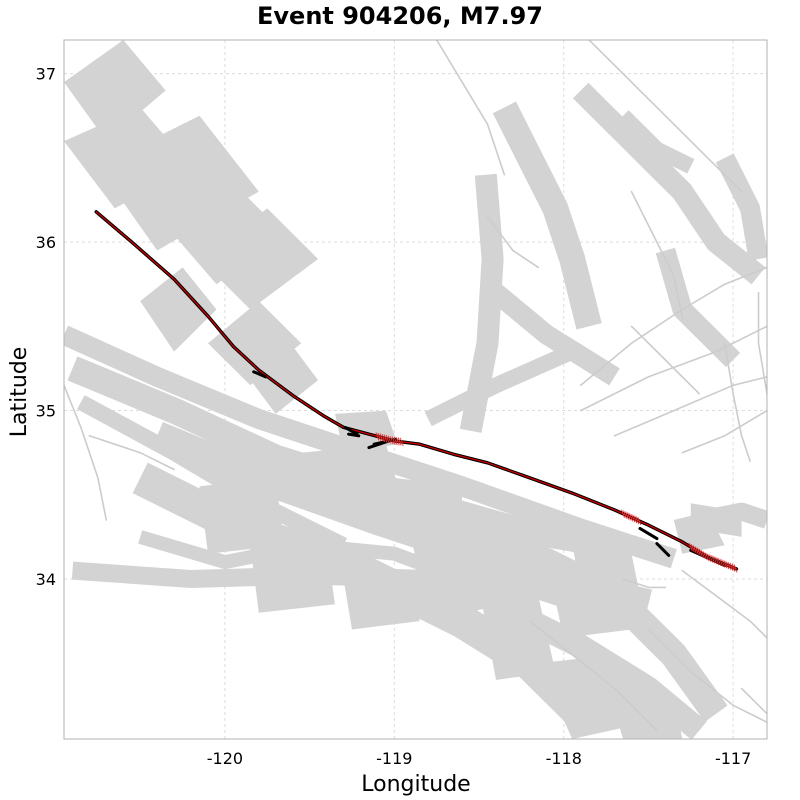  What do you see at coordinates (564, 758) in the screenshot?
I see `x-tick-label: -118` at bounding box center [564, 758].